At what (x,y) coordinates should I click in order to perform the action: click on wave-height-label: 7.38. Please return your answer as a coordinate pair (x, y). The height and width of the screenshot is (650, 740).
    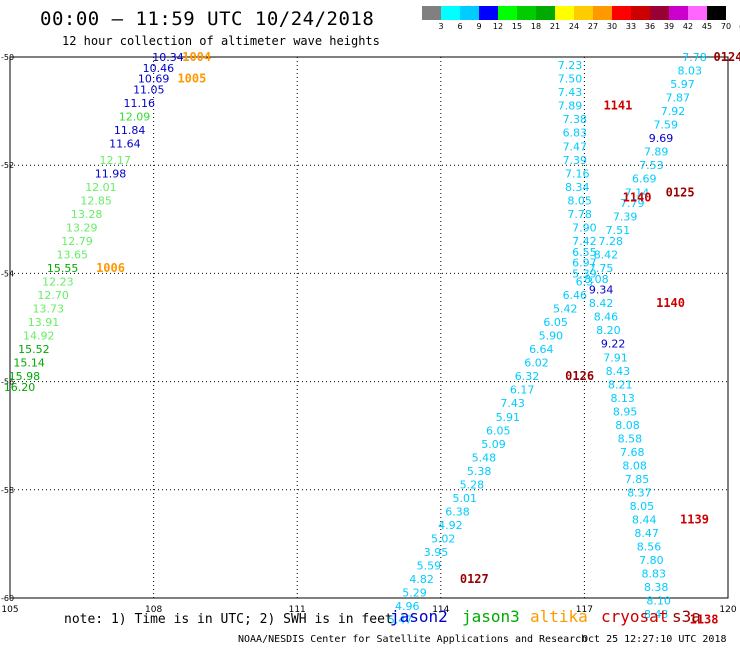
    Looking at the image, I should click on (575, 119).